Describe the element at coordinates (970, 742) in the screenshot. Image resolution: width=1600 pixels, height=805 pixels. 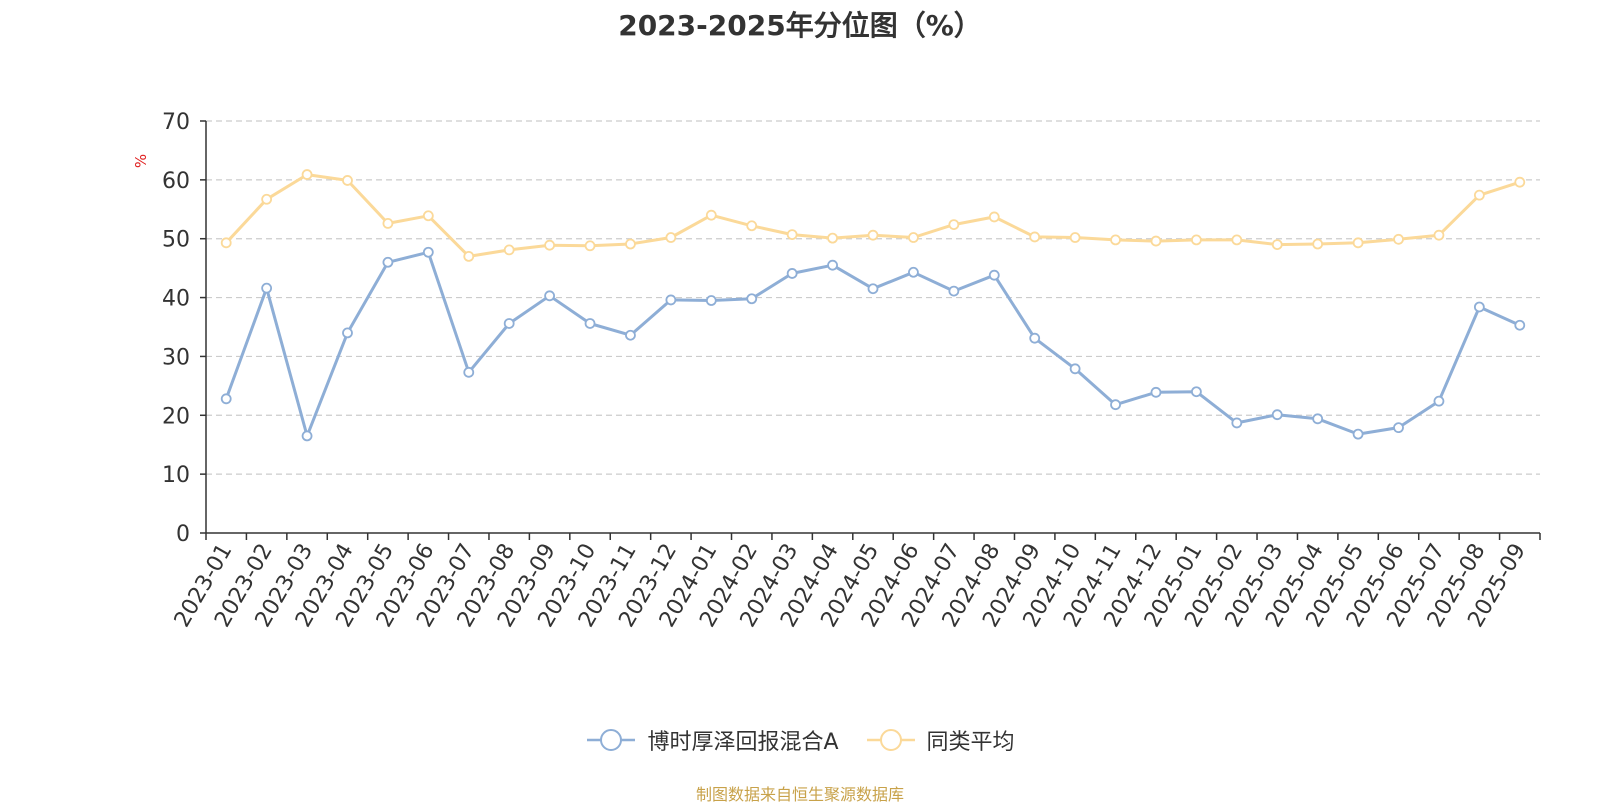
I see `legend-label-series-2: 同类平均` at that location.